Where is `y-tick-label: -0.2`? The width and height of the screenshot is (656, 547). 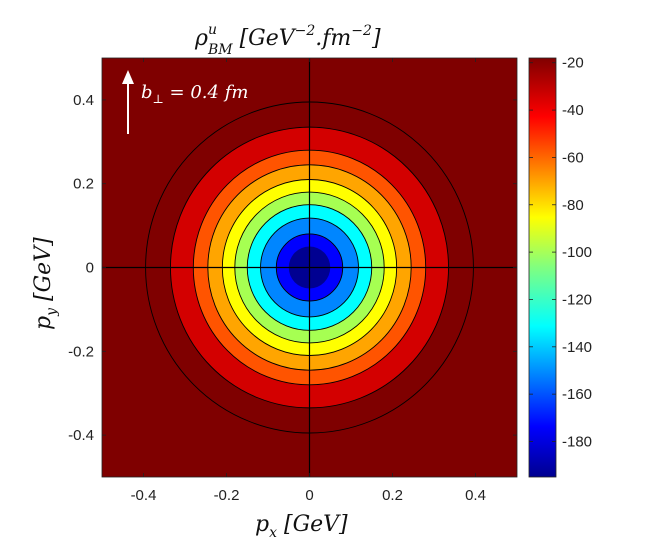 y-tick-label: -0.2 is located at coordinates (81, 351).